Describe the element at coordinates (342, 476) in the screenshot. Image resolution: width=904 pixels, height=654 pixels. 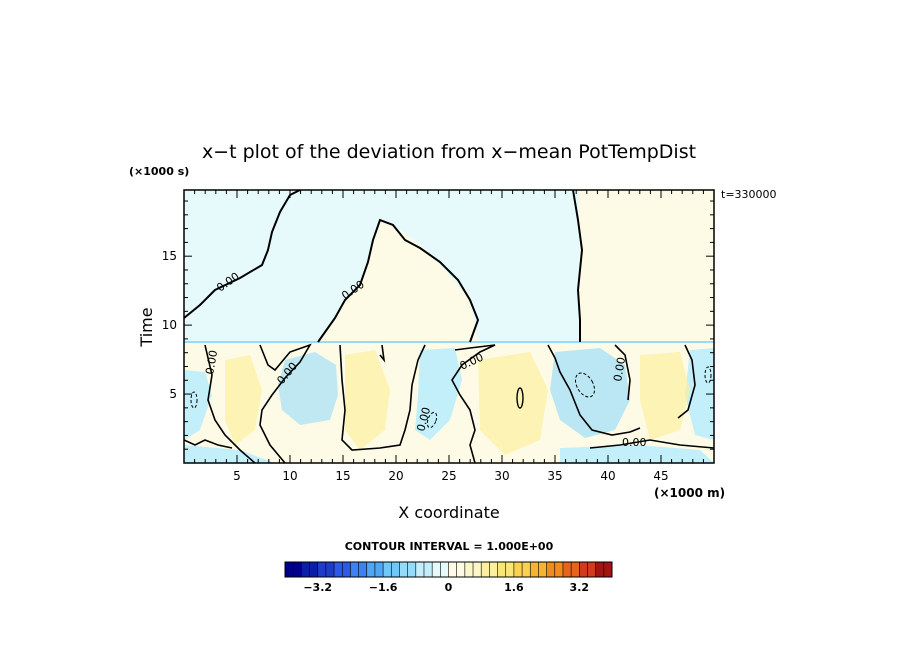
I see `x-tick-label: 15` at that location.